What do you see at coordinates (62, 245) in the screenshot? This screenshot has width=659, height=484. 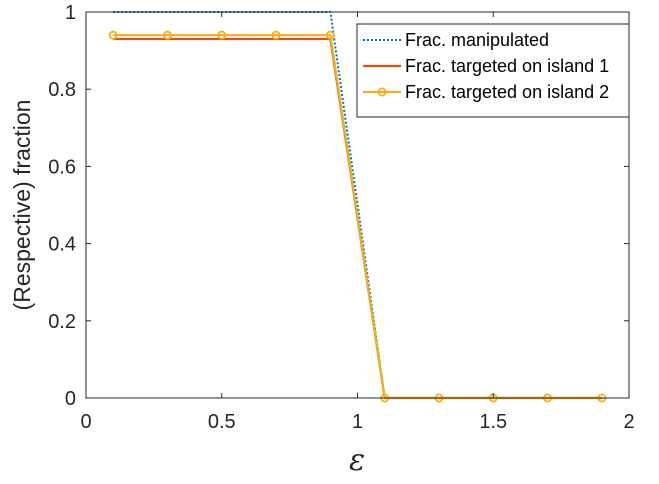 I see `y-tick-label: 0.4` at bounding box center [62, 245].